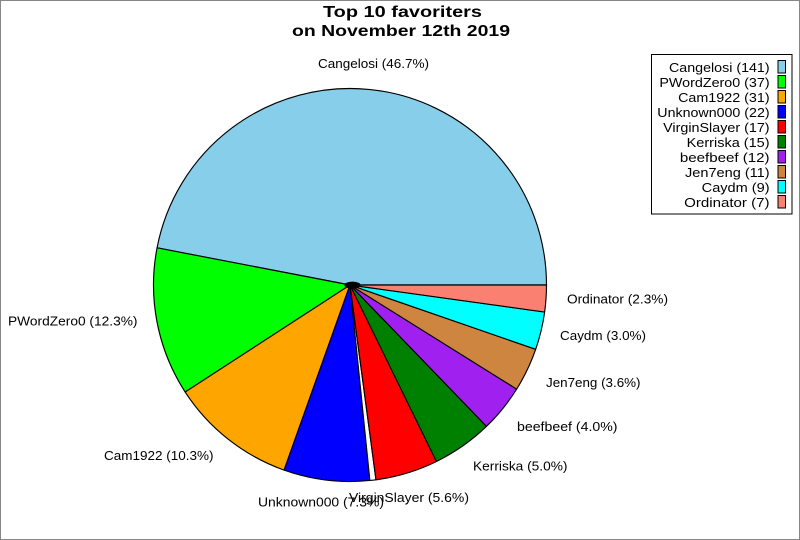  I want to click on svg-text: Cangelosi (46.7%), so click(373, 63).